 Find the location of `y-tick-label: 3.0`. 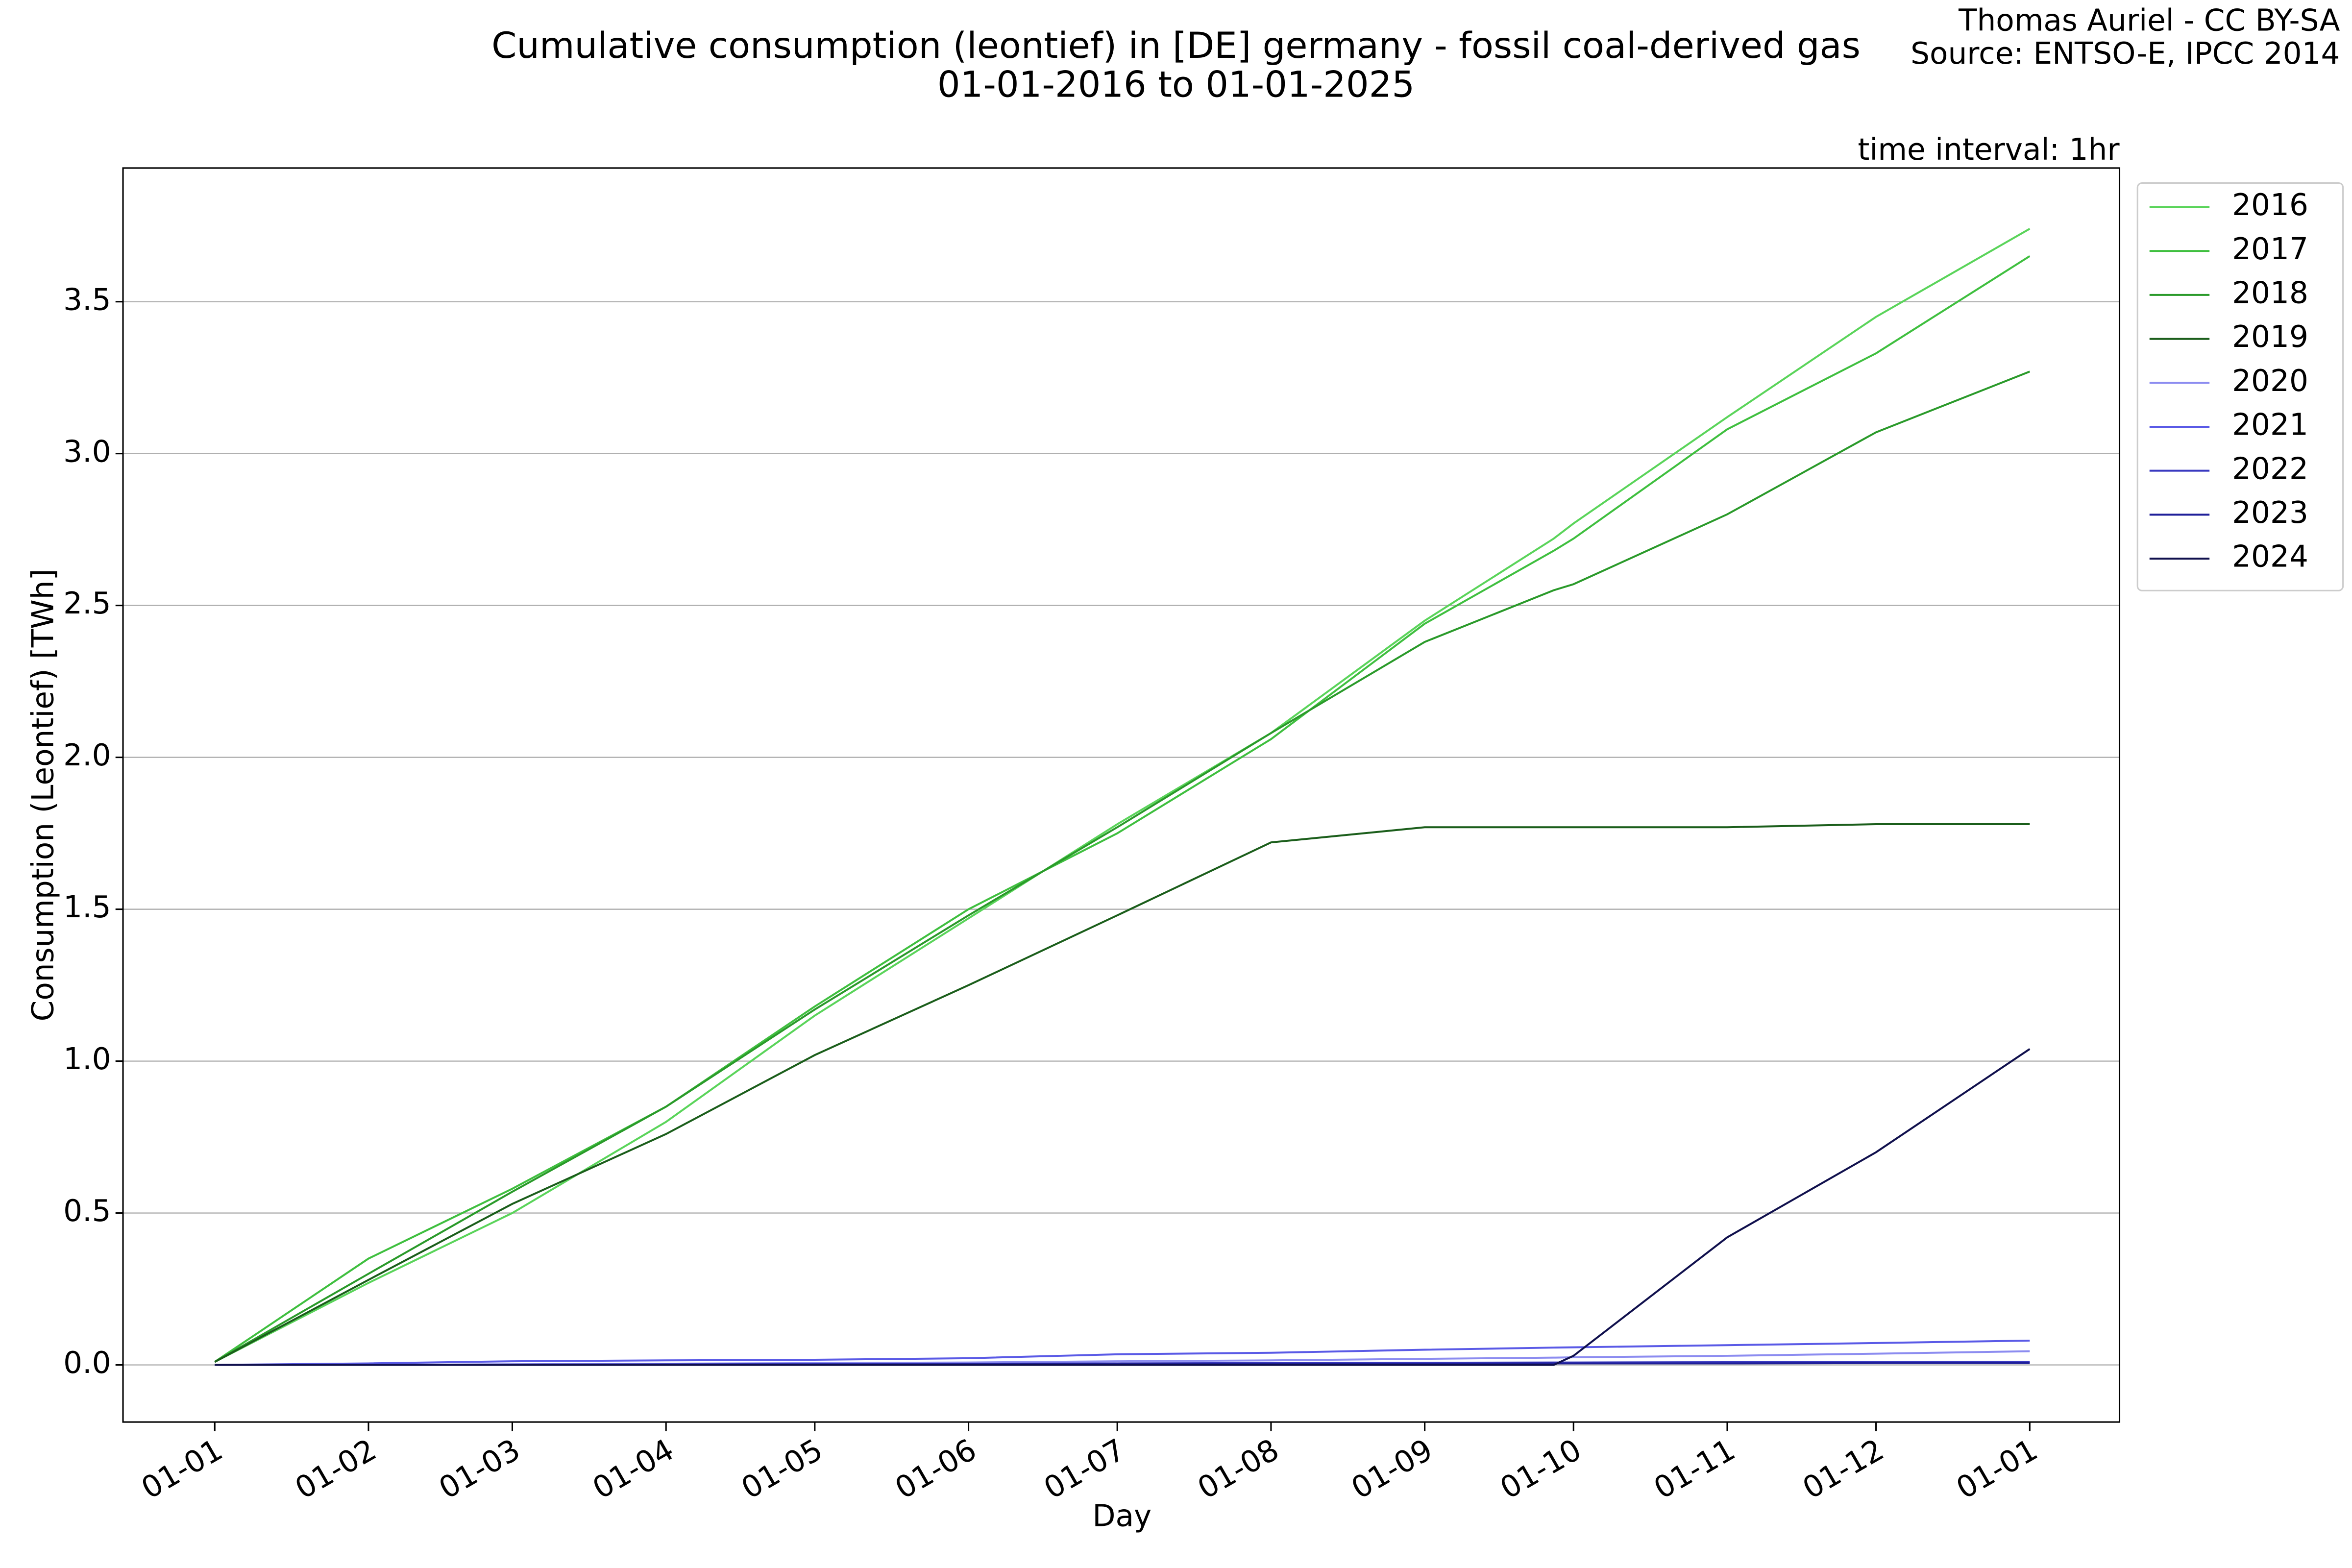

y-tick-label: 3.0 is located at coordinates (87, 451).